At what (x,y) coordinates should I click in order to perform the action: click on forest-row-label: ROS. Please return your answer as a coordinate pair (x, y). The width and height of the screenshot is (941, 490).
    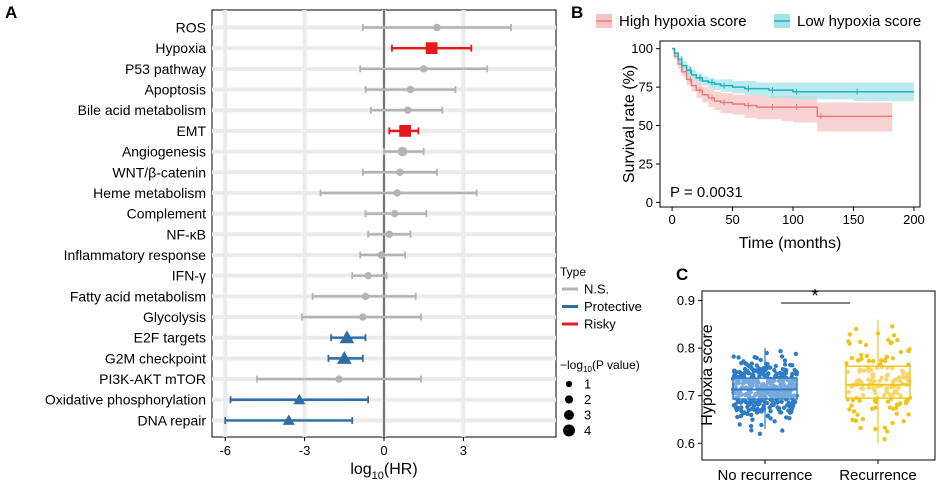
    Looking at the image, I should click on (191, 28).